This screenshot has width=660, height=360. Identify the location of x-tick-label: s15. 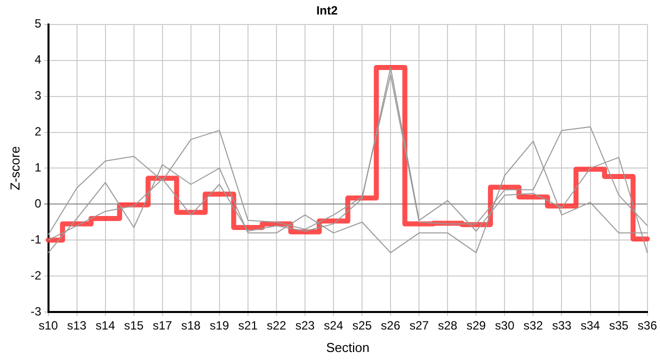
(134, 325).